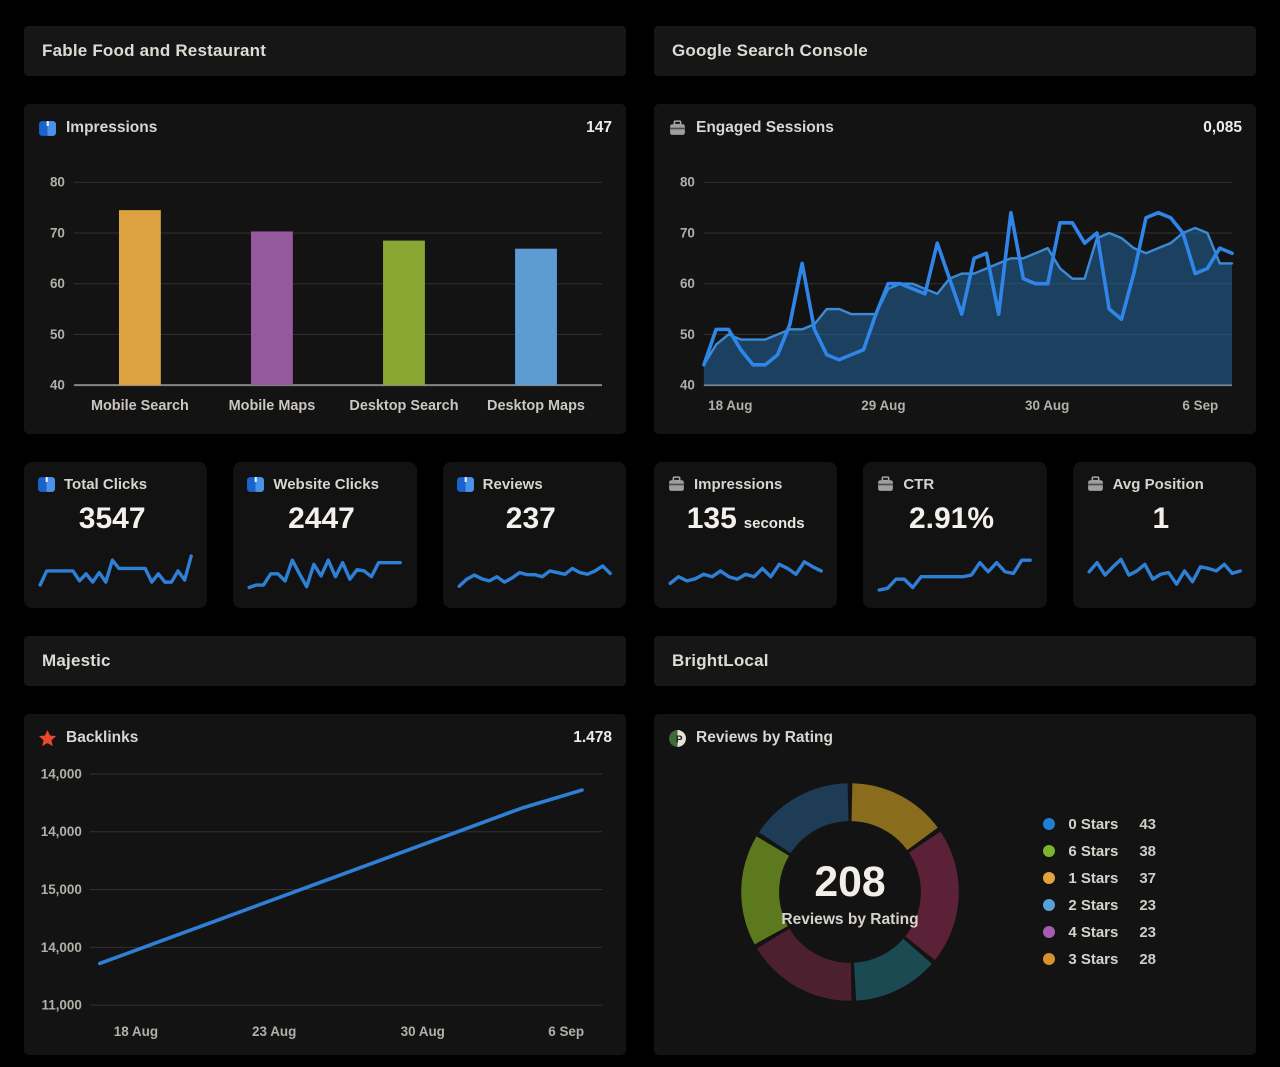 This screenshot has height=1067, width=1280. What do you see at coordinates (325, 51) in the screenshot?
I see `section-header-fable: Fable Food and Restaurant` at bounding box center [325, 51].